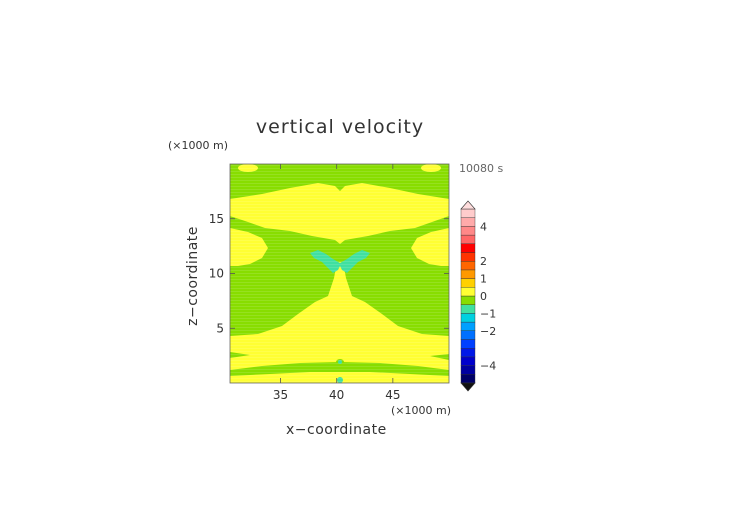  I want to click on field-scanlines, so click(339, 273).